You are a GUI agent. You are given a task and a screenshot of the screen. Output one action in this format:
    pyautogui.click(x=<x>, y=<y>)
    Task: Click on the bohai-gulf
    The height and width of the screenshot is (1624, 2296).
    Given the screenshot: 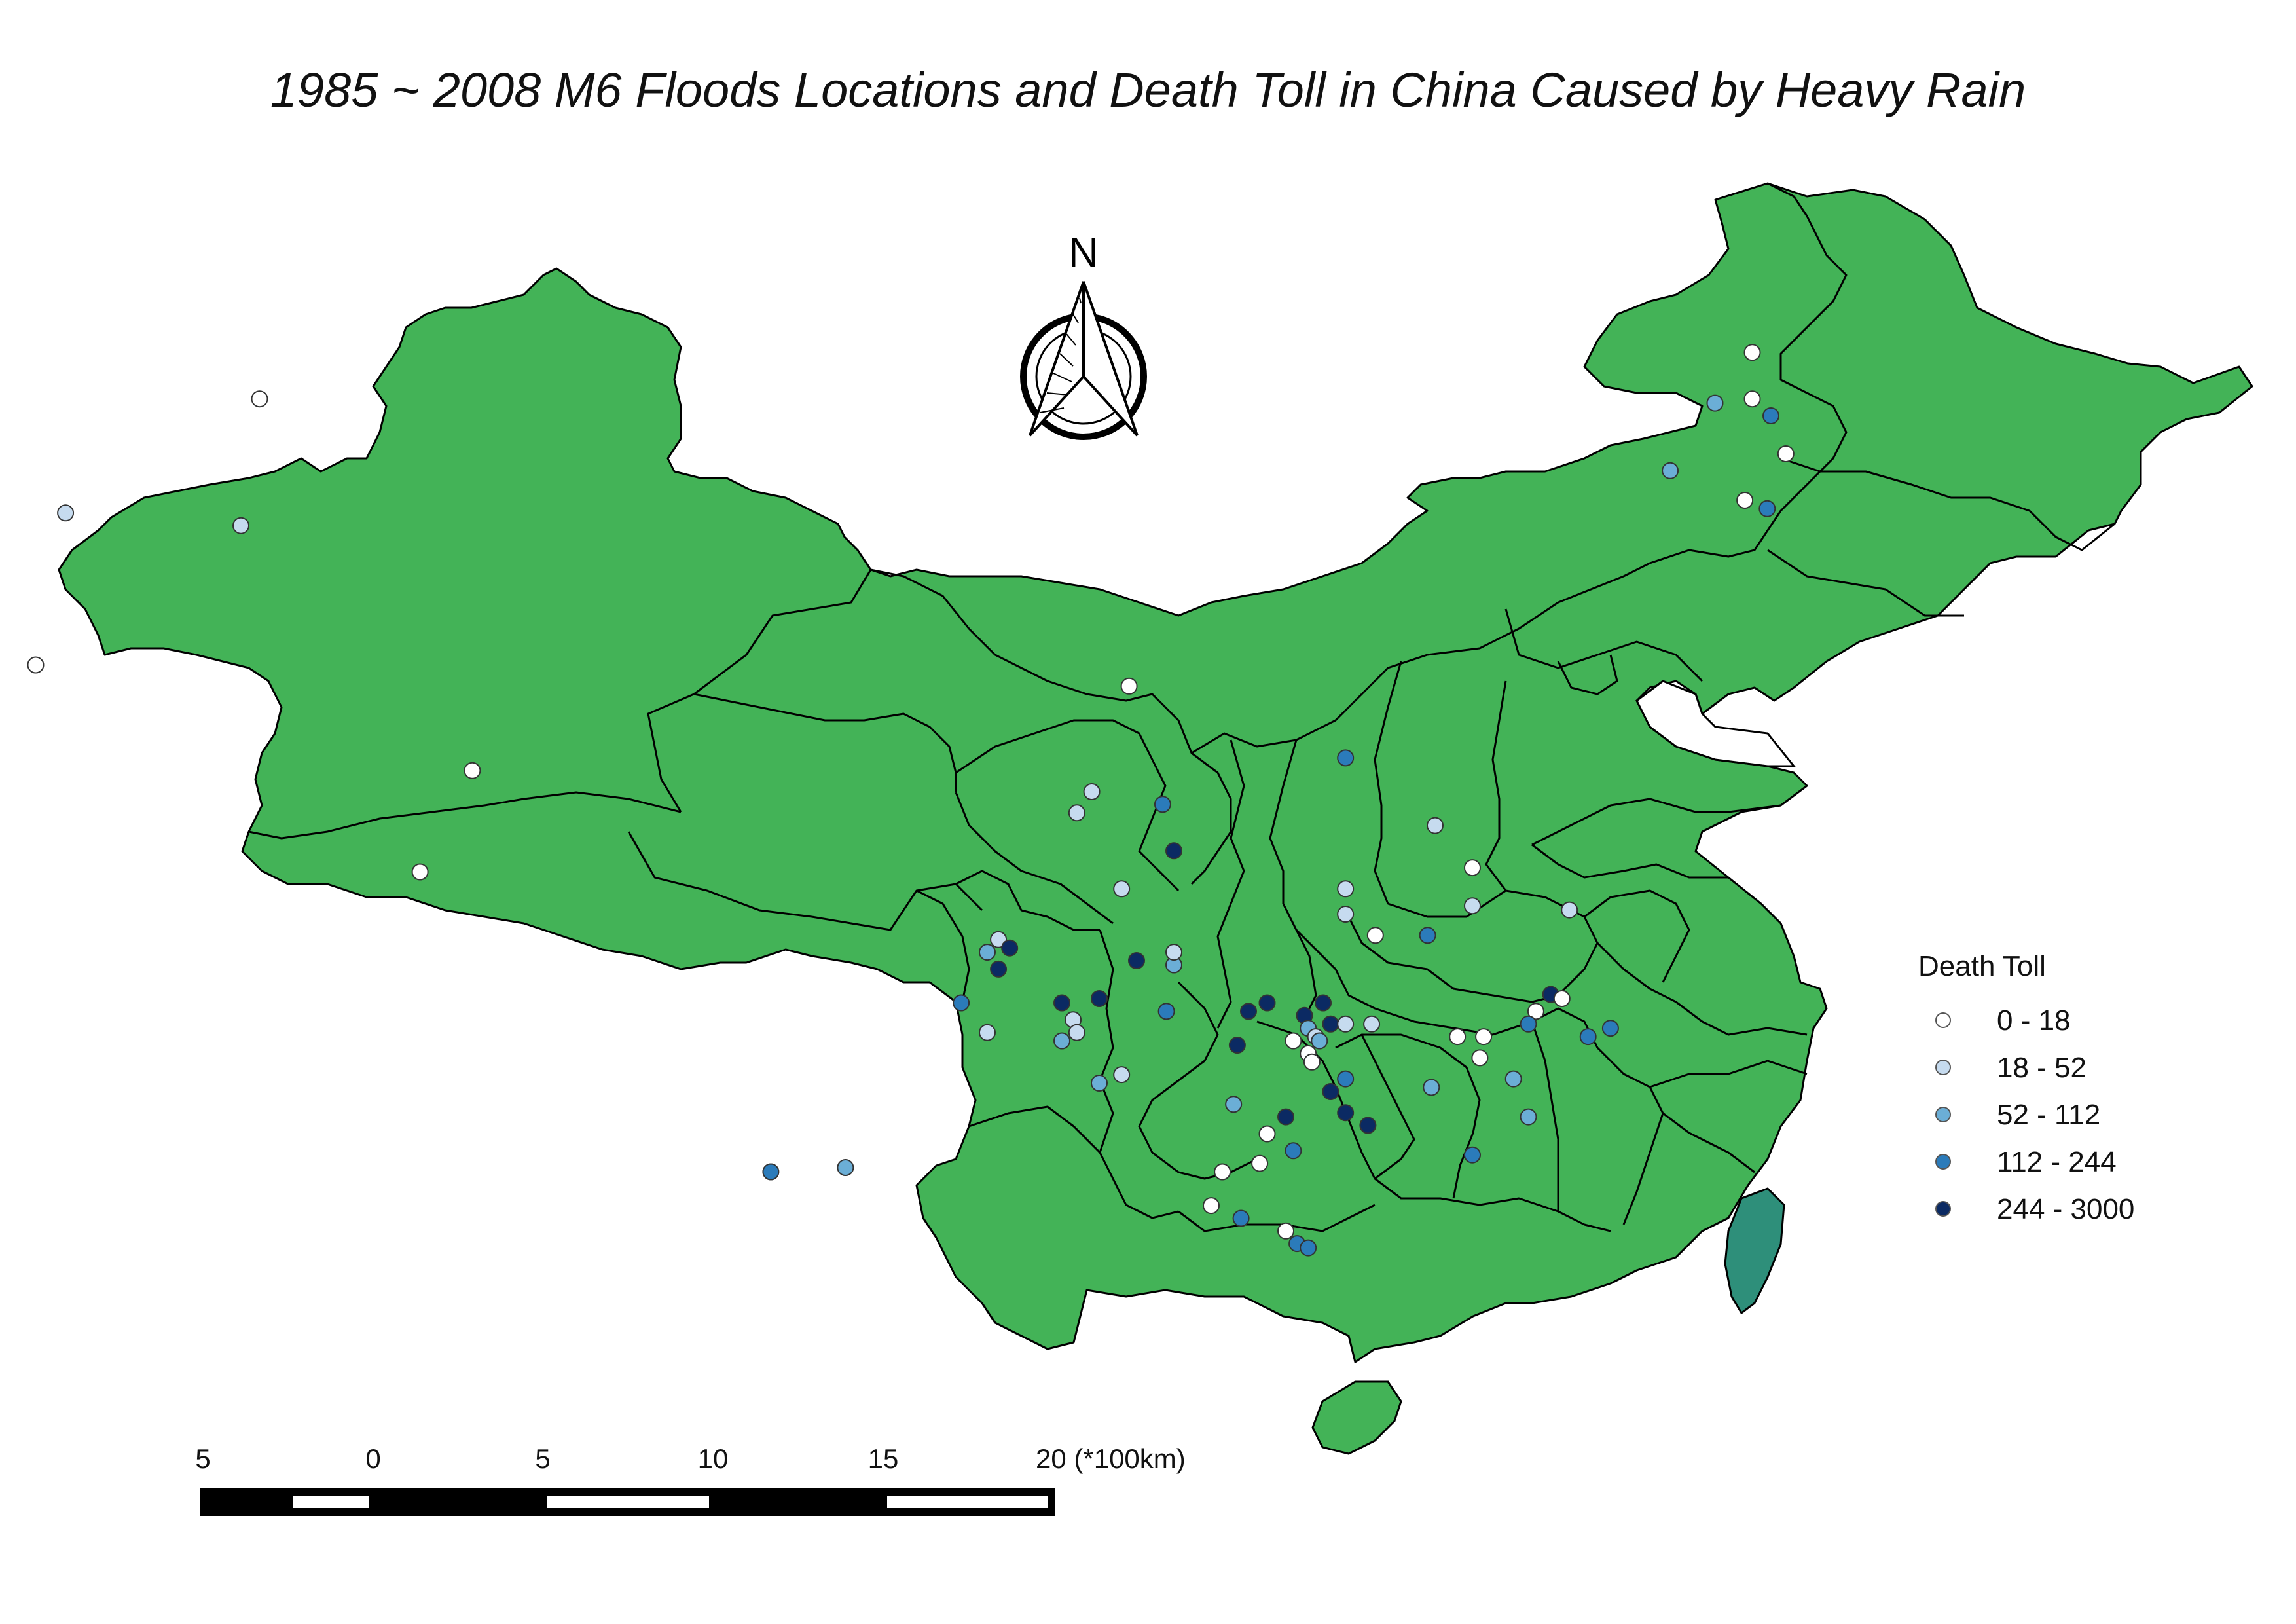 What is the action you would take?
    pyautogui.click(x=1715, y=723)
    